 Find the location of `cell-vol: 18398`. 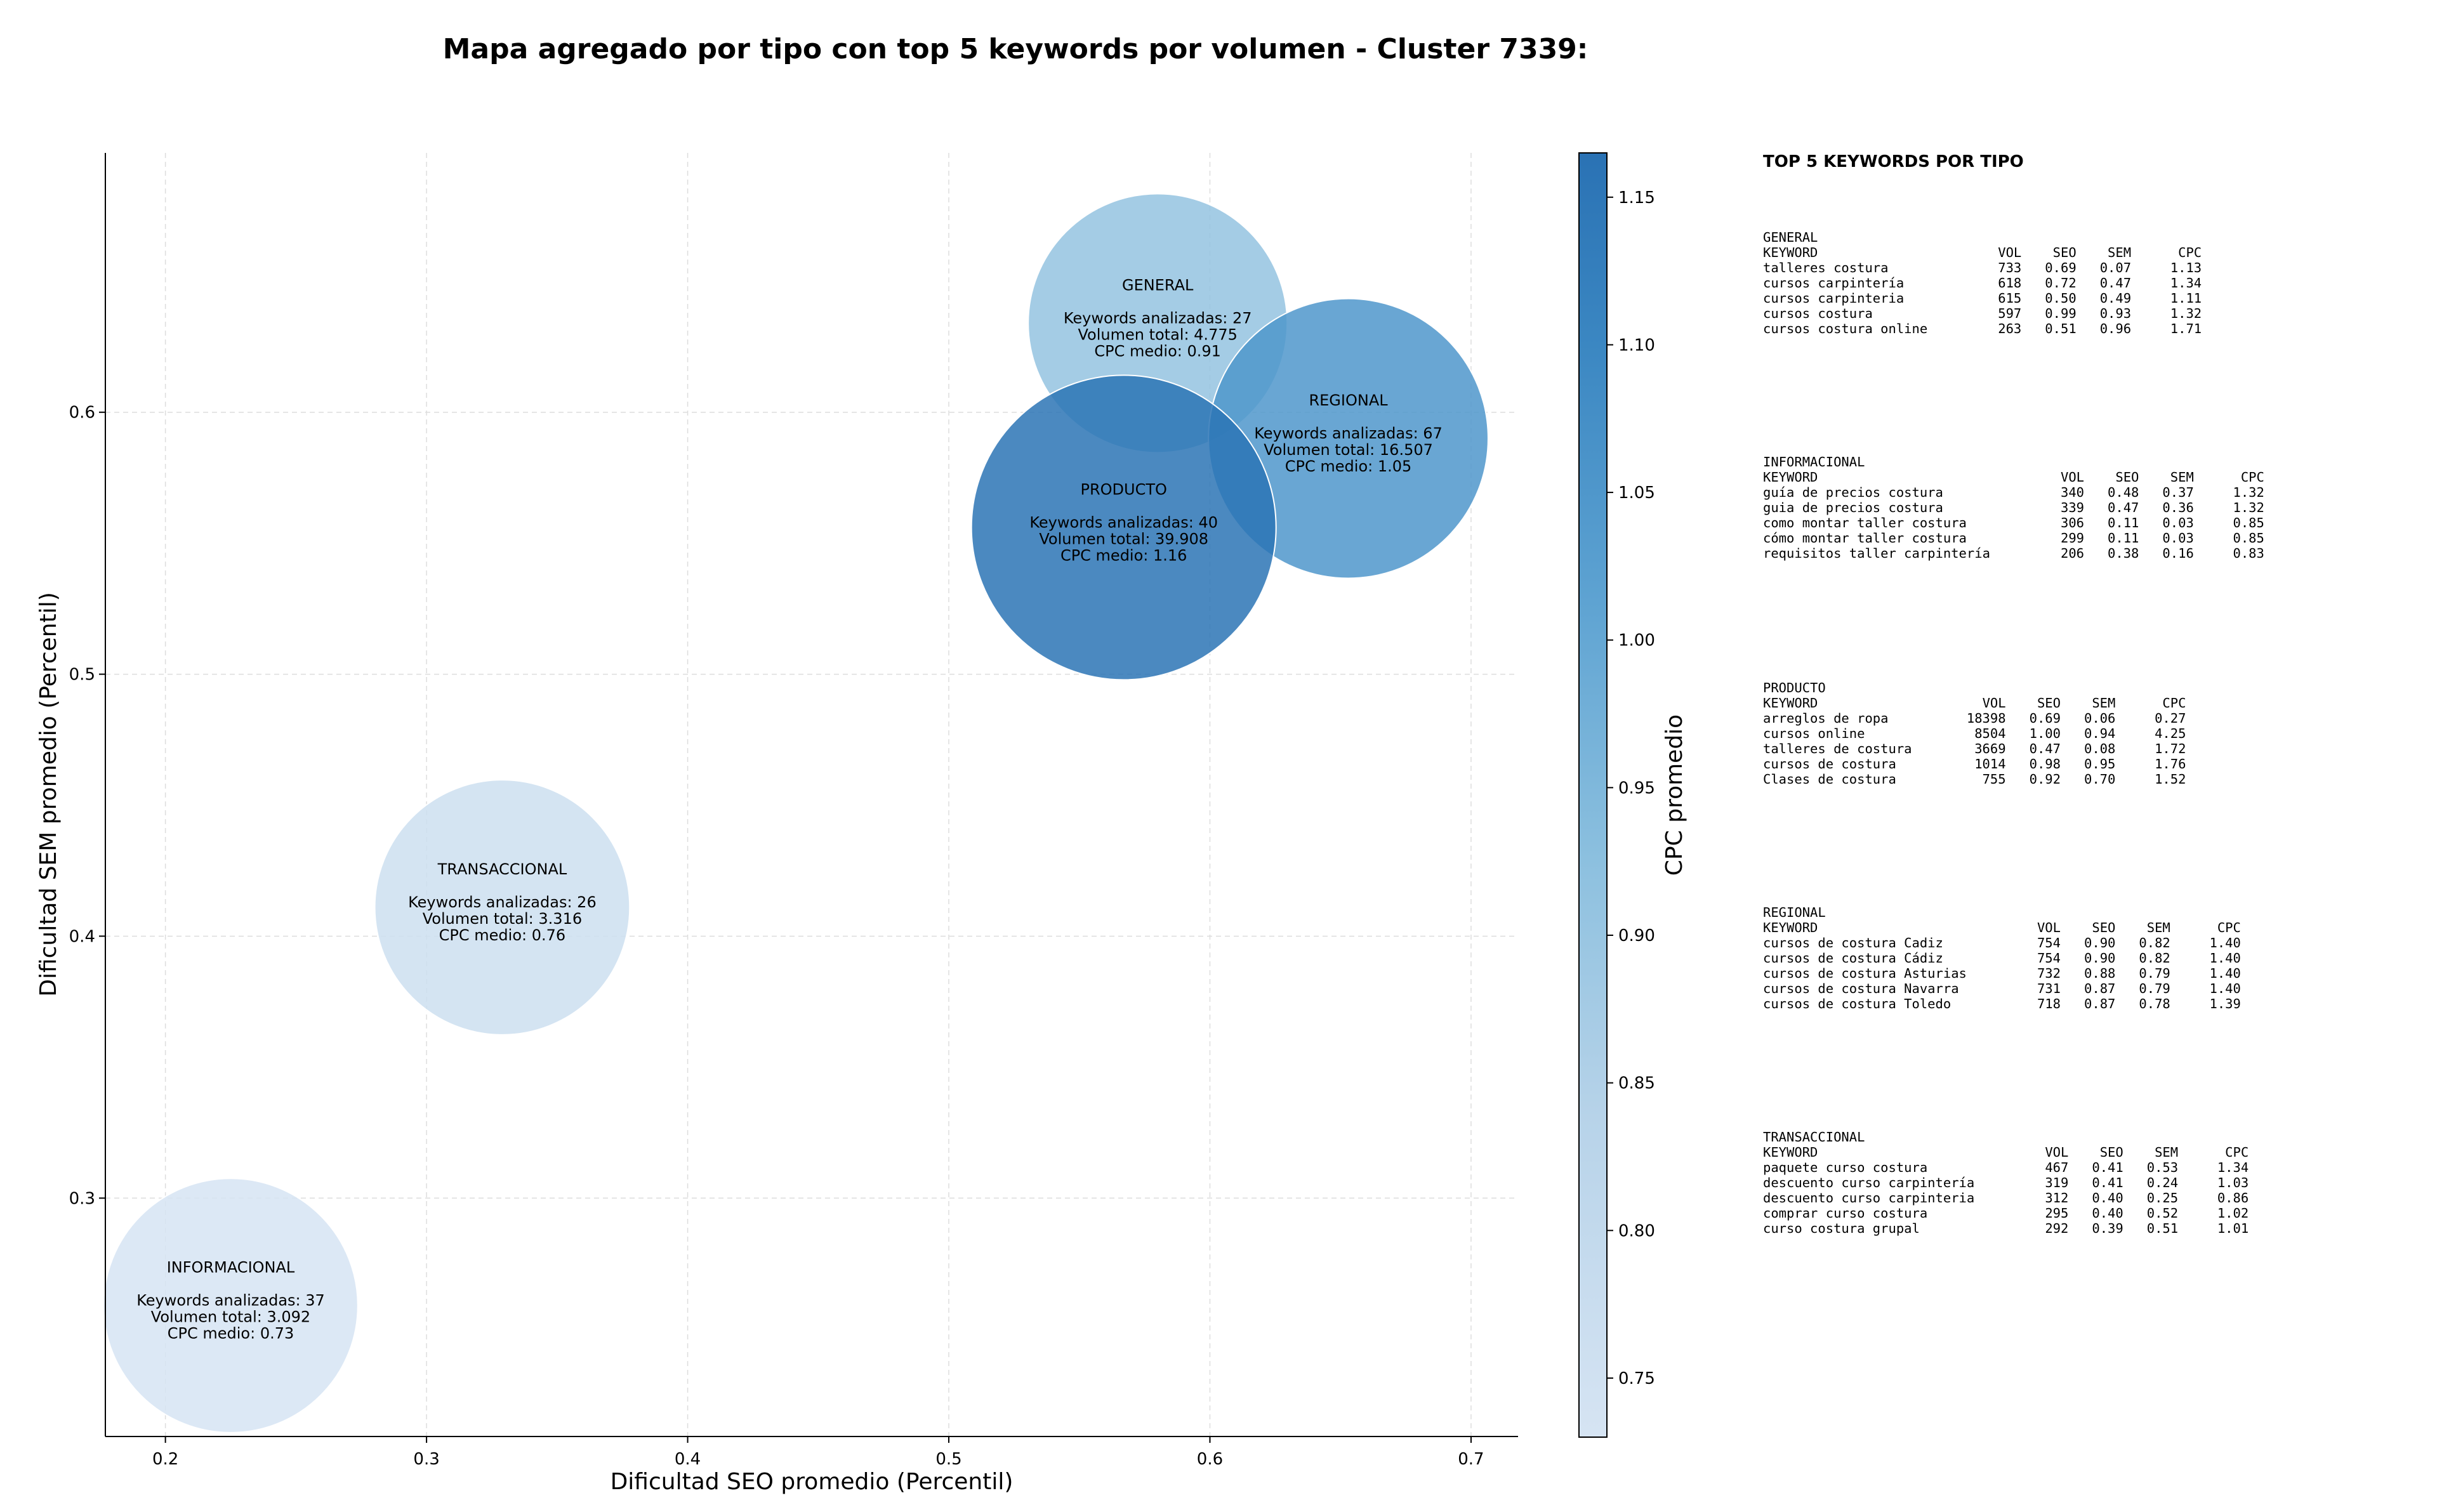

cell-vol: 18398 is located at coordinates (1986, 719).